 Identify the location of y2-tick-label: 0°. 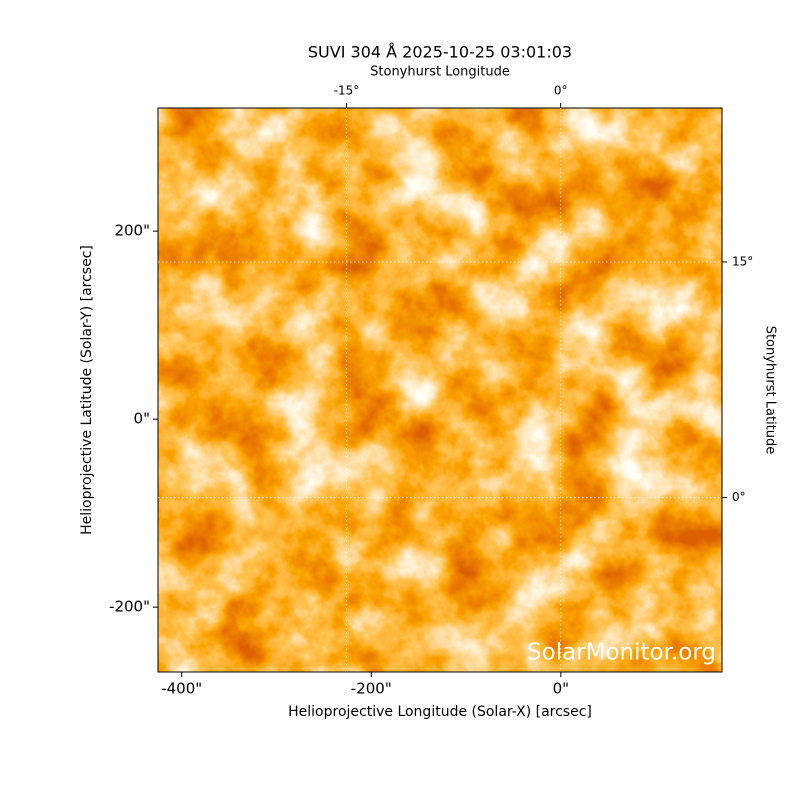
(739, 497).